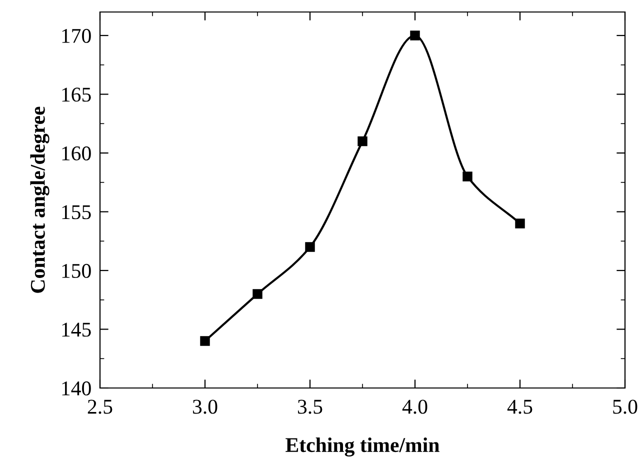 This screenshot has width=641, height=461. Describe the element at coordinates (100, 407) in the screenshot. I see `x-tick-label: 2.5` at that location.